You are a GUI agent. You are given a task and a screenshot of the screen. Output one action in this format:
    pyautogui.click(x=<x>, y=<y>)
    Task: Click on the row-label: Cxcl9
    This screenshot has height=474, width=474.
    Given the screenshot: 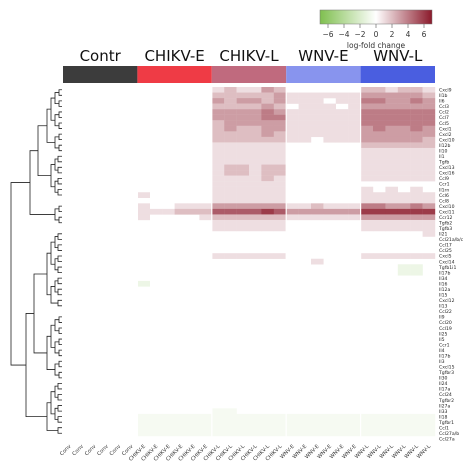 What is the action you would take?
    pyautogui.click(x=445, y=91)
    